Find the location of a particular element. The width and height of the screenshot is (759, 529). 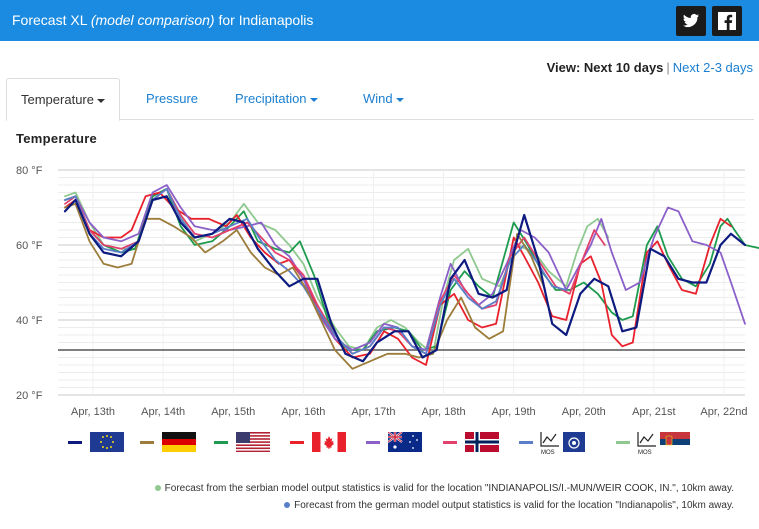

tab-pressure: Pressure is located at coordinates (172, 98).